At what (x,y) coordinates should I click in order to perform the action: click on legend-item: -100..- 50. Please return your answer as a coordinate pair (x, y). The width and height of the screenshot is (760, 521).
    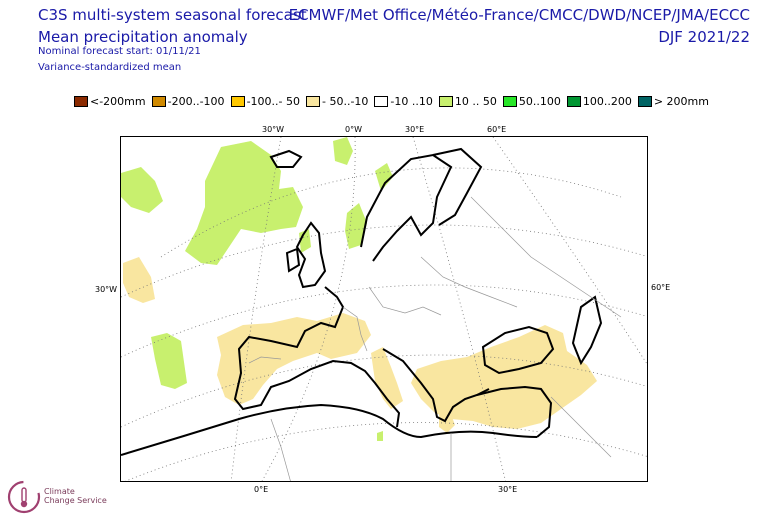
    Looking at the image, I should click on (265, 101).